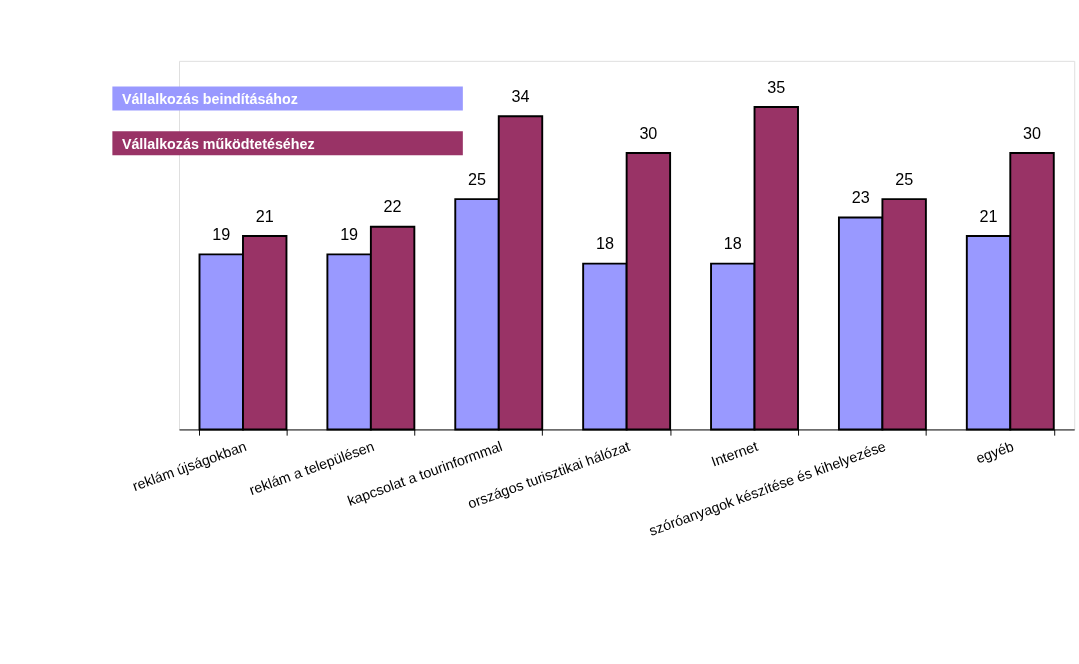 This screenshot has width=1079, height=664. Describe the element at coordinates (776, 86) in the screenshot. I see `data-label: 35` at that location.